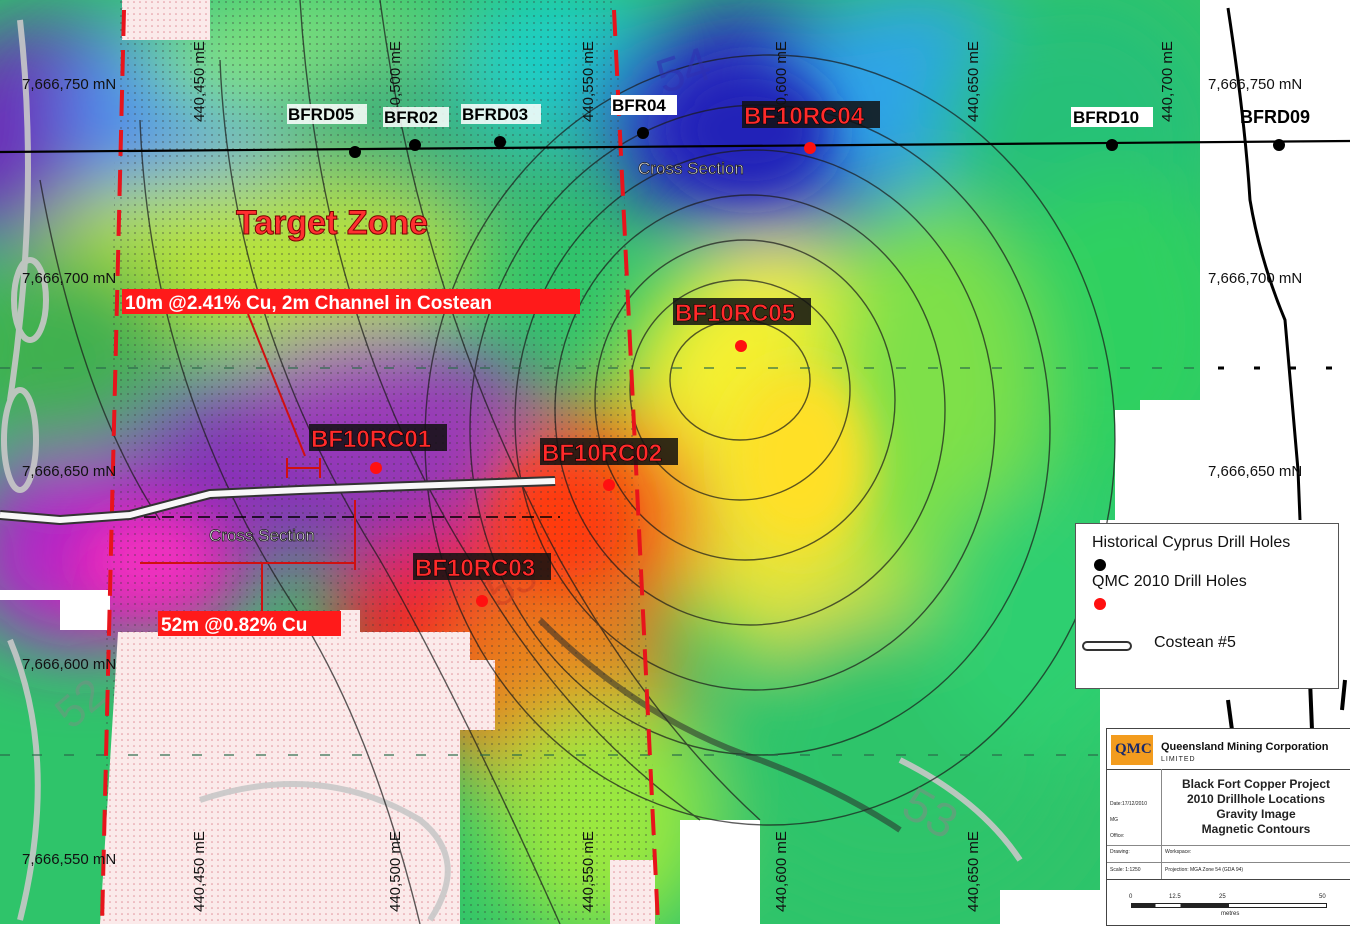 The image size is (1350, 926). Describe the element at coordinates (1322, 897) in the screenshot. I see `scalebar-tick: 50` at that location.